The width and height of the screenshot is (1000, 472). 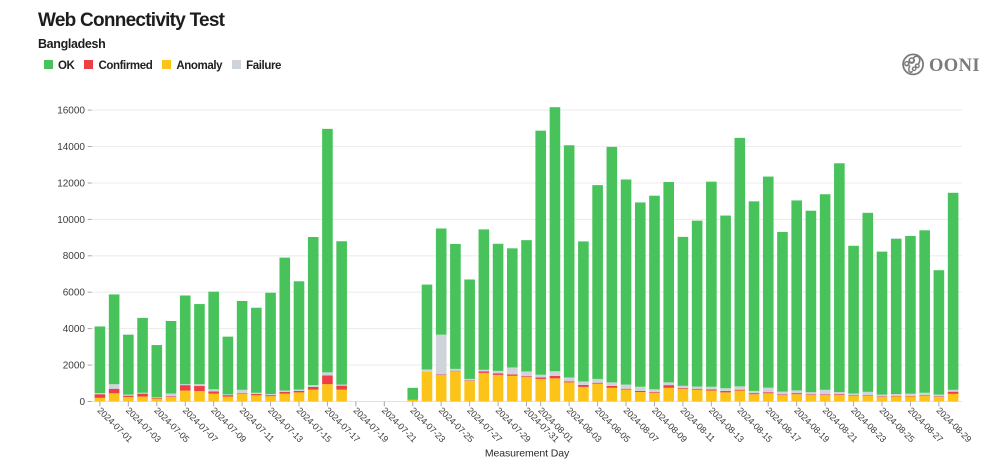 What do you see at coordinates (71, 147) in the screenshot?
I see `svg-text: 14000` at bounding box center [71, 147].